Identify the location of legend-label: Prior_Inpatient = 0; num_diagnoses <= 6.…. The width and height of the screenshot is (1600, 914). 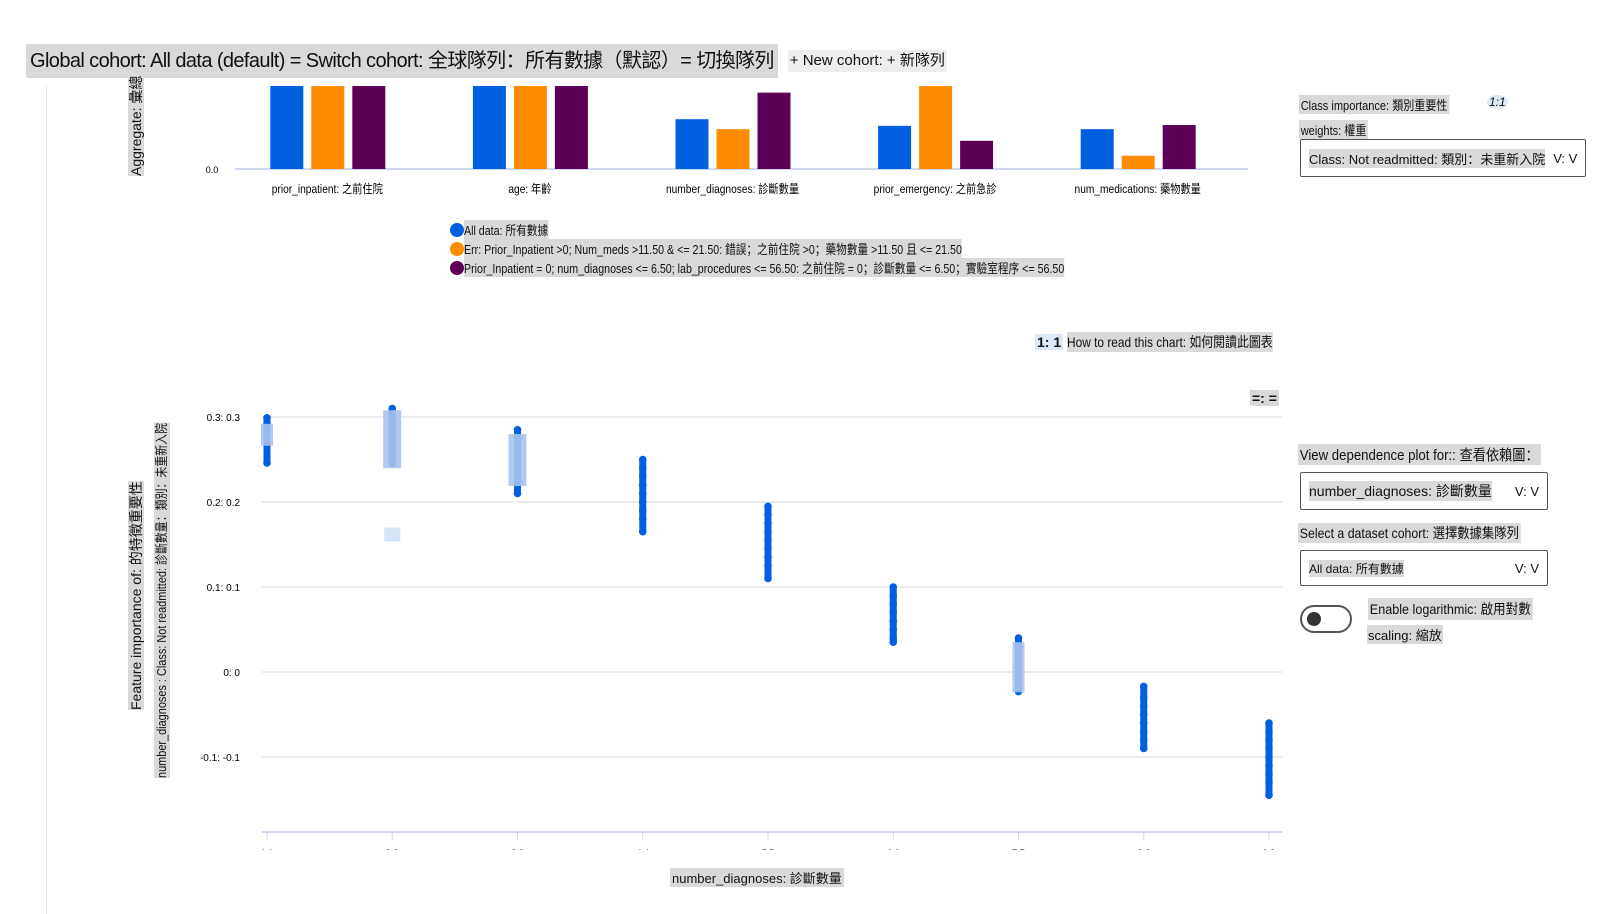
(764, 267).